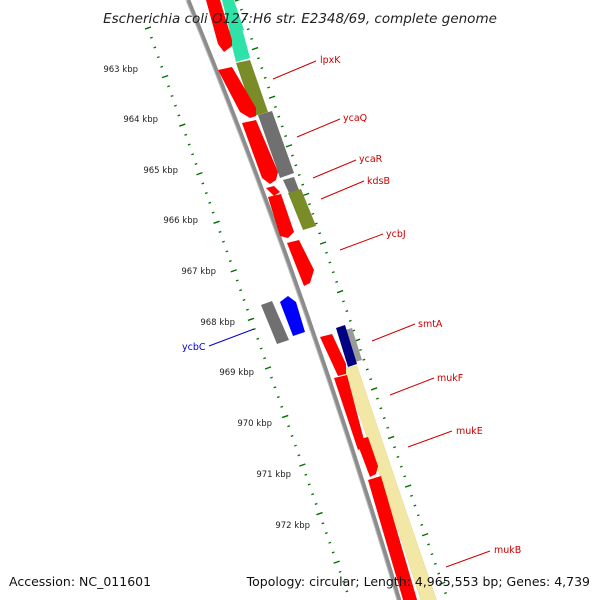 This screenshot has width=600, height=600. Describe the element at coordinates (254, 424) in the screenshot. I see `tick-label: 970 kbp` at that location.